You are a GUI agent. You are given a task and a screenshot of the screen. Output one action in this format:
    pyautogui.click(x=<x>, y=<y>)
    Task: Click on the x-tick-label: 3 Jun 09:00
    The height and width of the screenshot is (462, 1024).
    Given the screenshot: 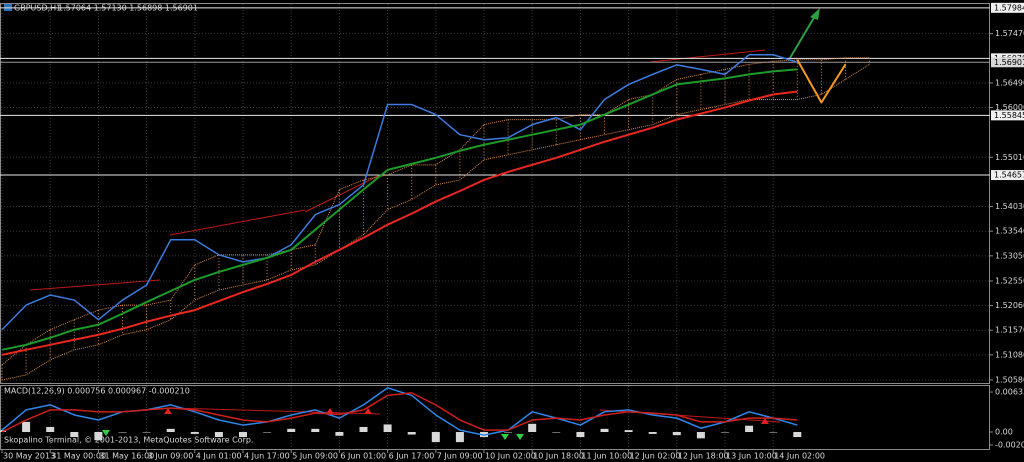 What is the action you would take?
    pyautogui.click(x=171, y=456)
    